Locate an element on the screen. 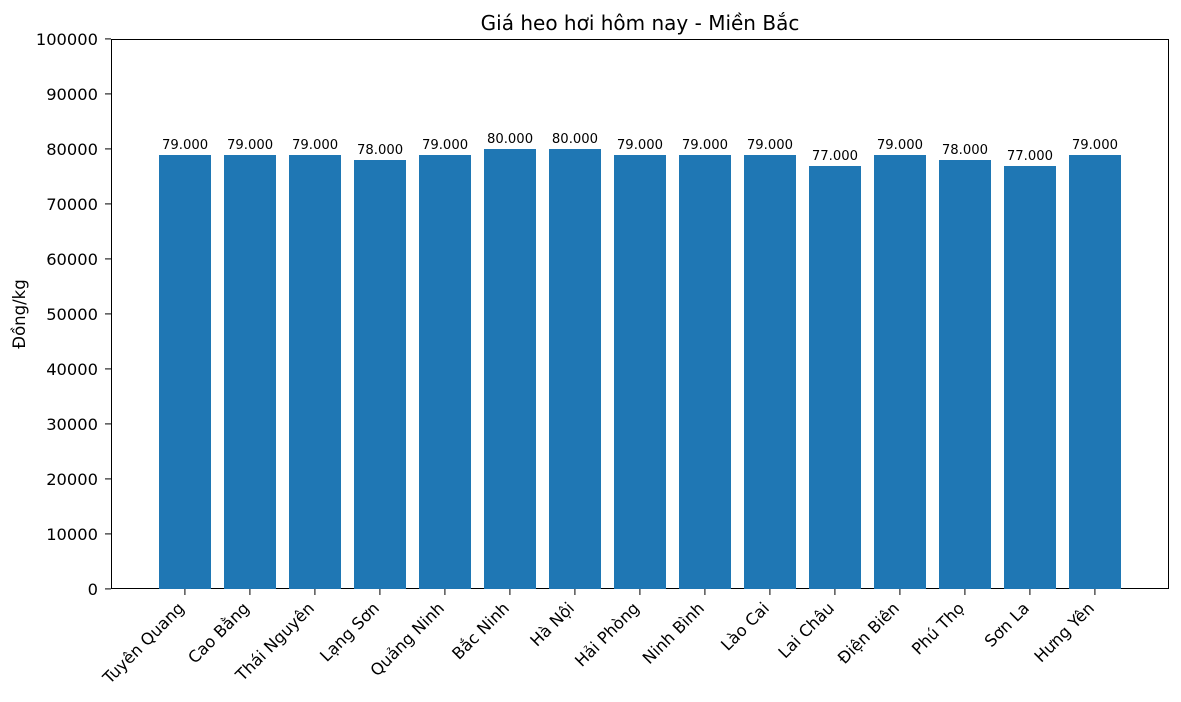 The width and height of the screenshot is (1181, 702). x-tick-label: Hưng Yên is located at coordinates (1064, 632).